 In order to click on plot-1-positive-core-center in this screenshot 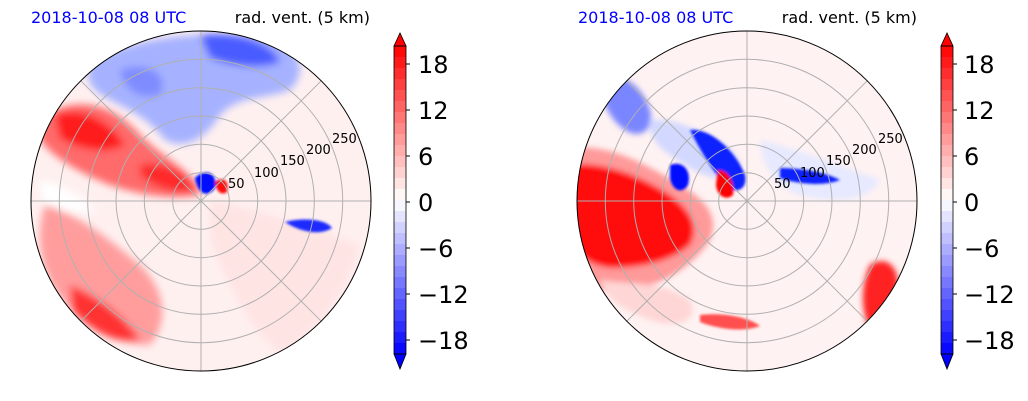, I will do `click(167, 177)`.